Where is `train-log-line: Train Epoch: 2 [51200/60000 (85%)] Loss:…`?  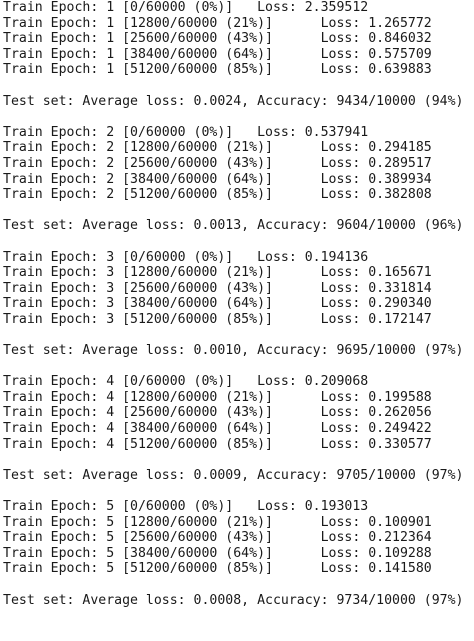 train-log-line: Train Epoch: 2 [51200/60000 (85%)] Loss:… is located at coordinates (217, 195).